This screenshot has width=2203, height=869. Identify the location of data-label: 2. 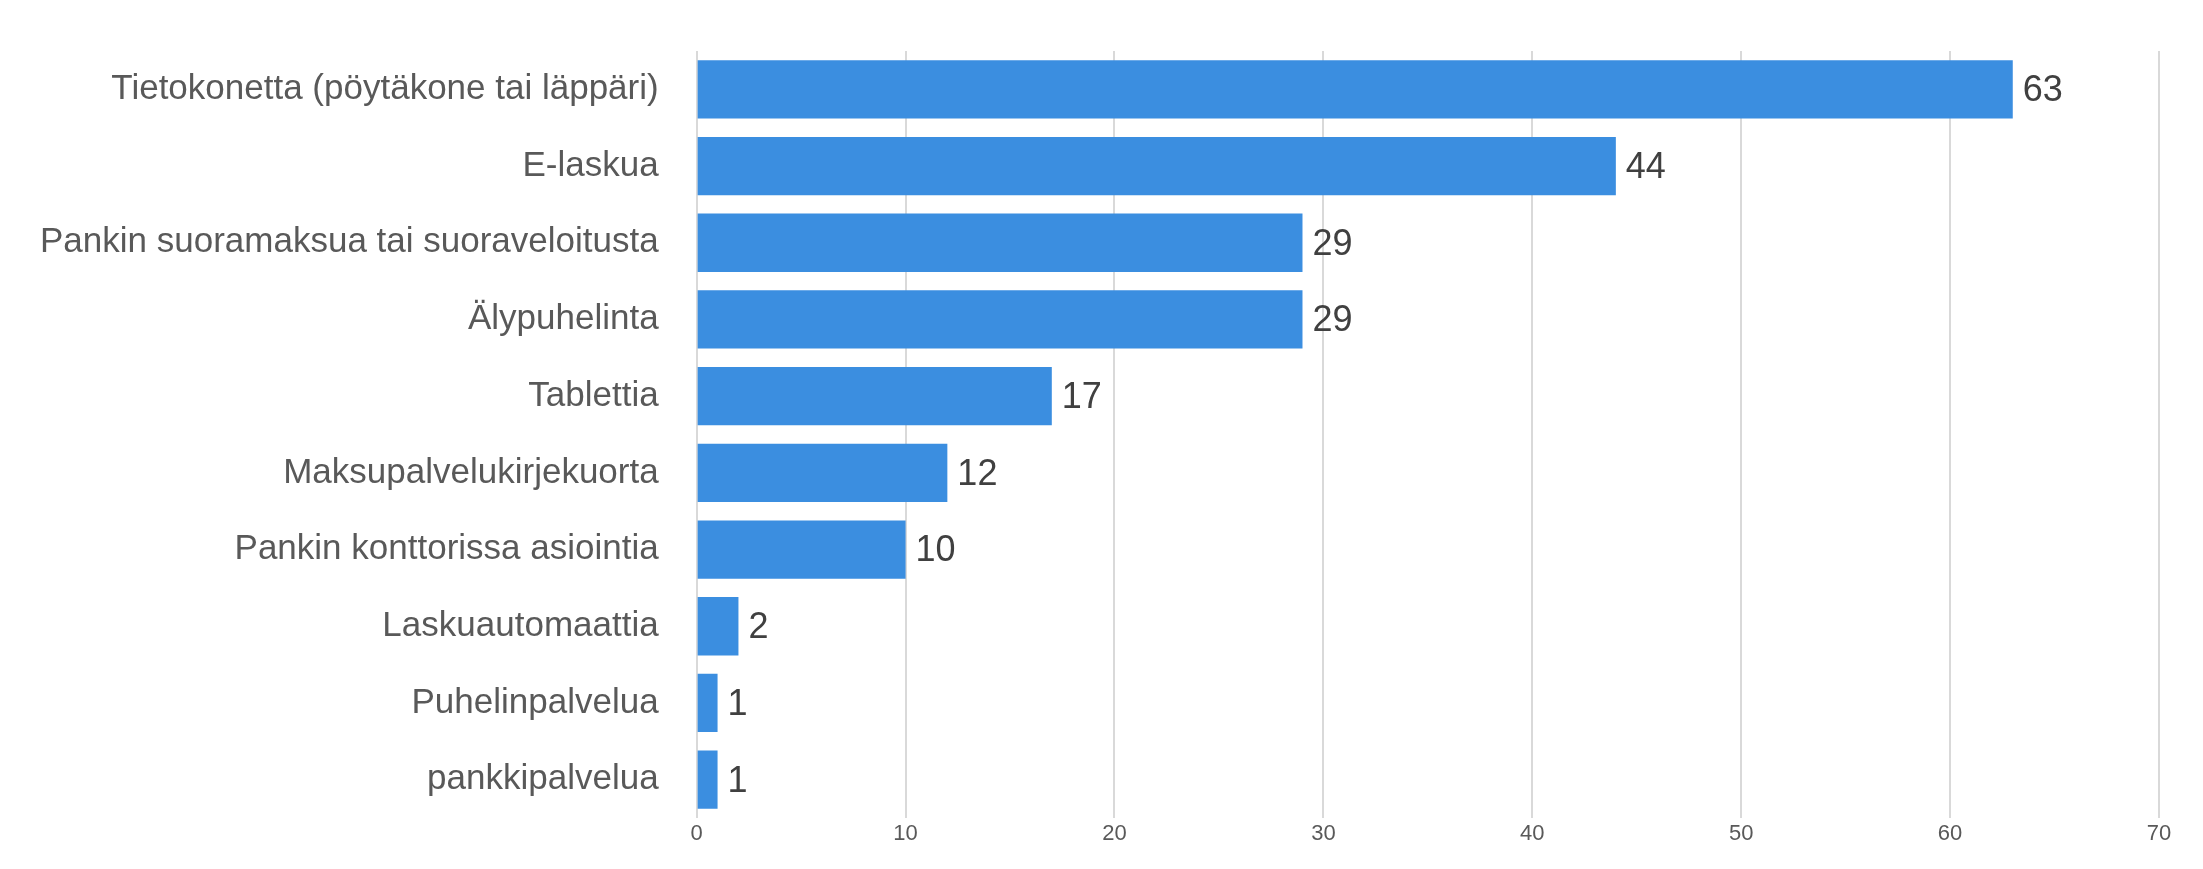
(758, 626).